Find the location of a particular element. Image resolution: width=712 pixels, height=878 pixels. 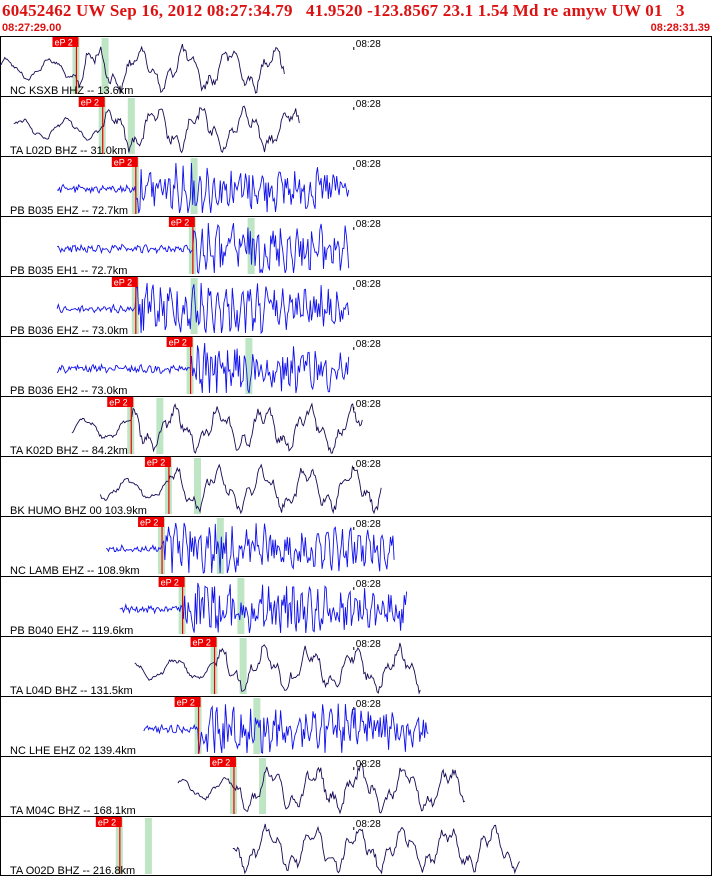

station-label: TA O02D BHZ -- 216.8km is located at coordinates (72, 871).